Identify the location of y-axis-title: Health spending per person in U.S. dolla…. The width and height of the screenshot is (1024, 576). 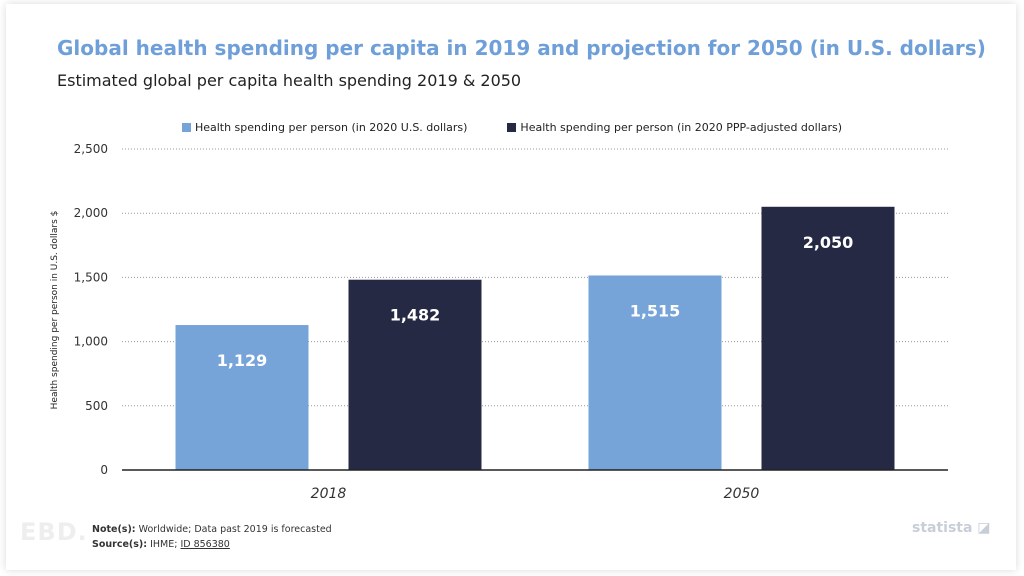
(55, 310).